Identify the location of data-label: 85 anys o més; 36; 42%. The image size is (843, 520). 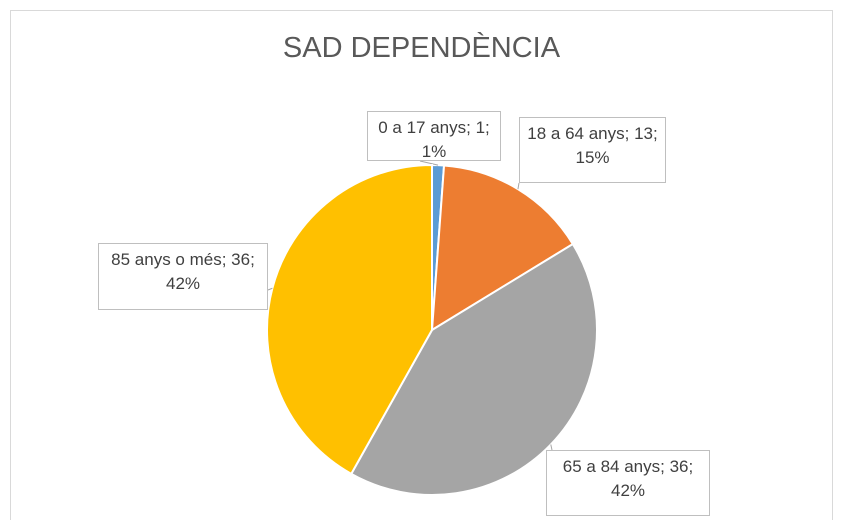
(183, 276).